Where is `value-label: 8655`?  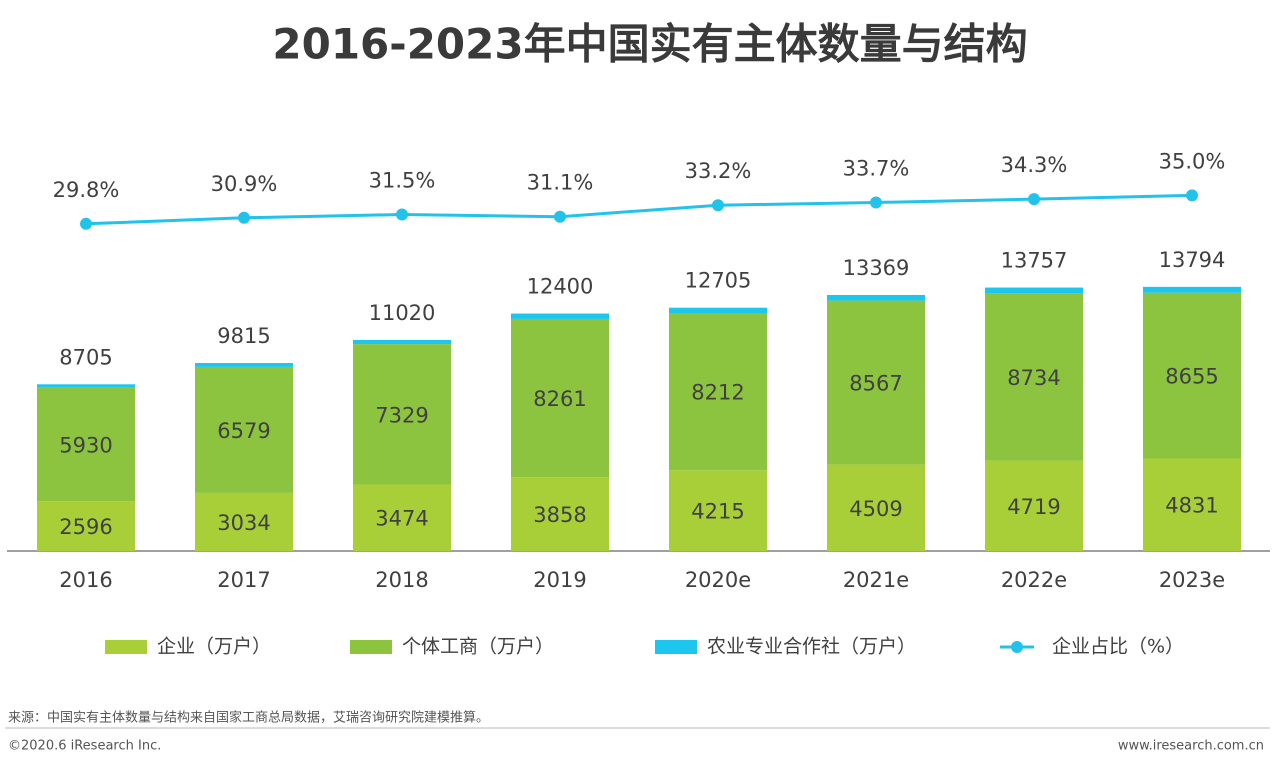
value-label: 8655 is located at coordinates (1191, 377).